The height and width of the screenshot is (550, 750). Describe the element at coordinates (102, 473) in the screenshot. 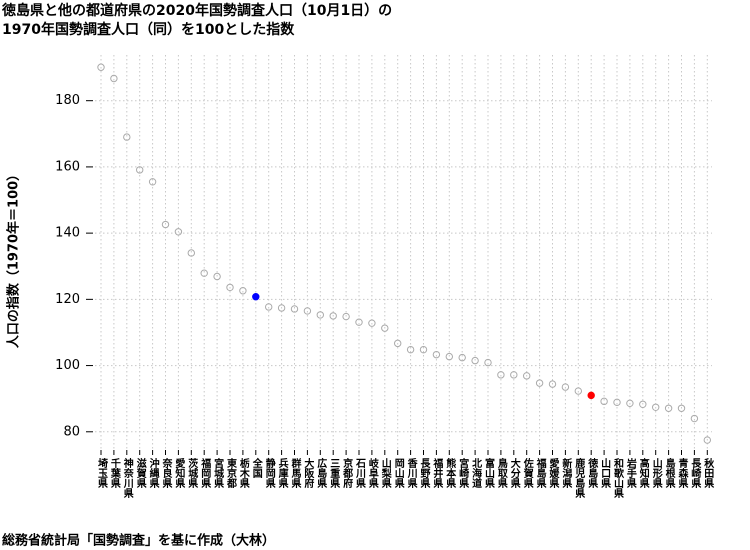

I see `x-tick-label: 埼玉県` at that location.